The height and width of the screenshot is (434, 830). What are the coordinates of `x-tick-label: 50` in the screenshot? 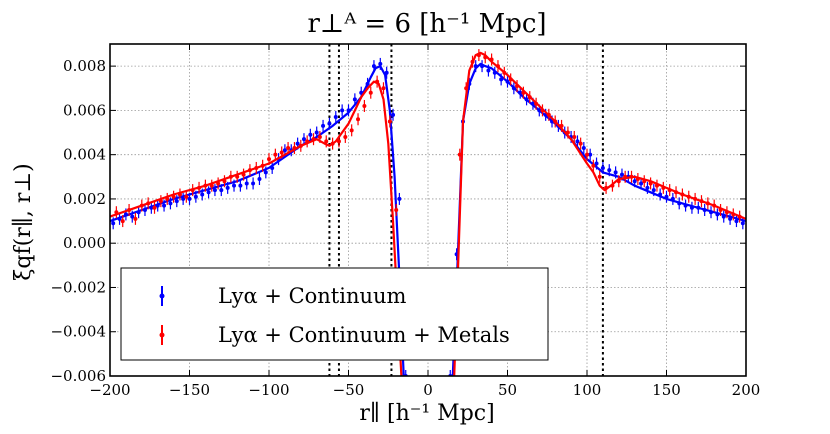 It's located at (507, 390).